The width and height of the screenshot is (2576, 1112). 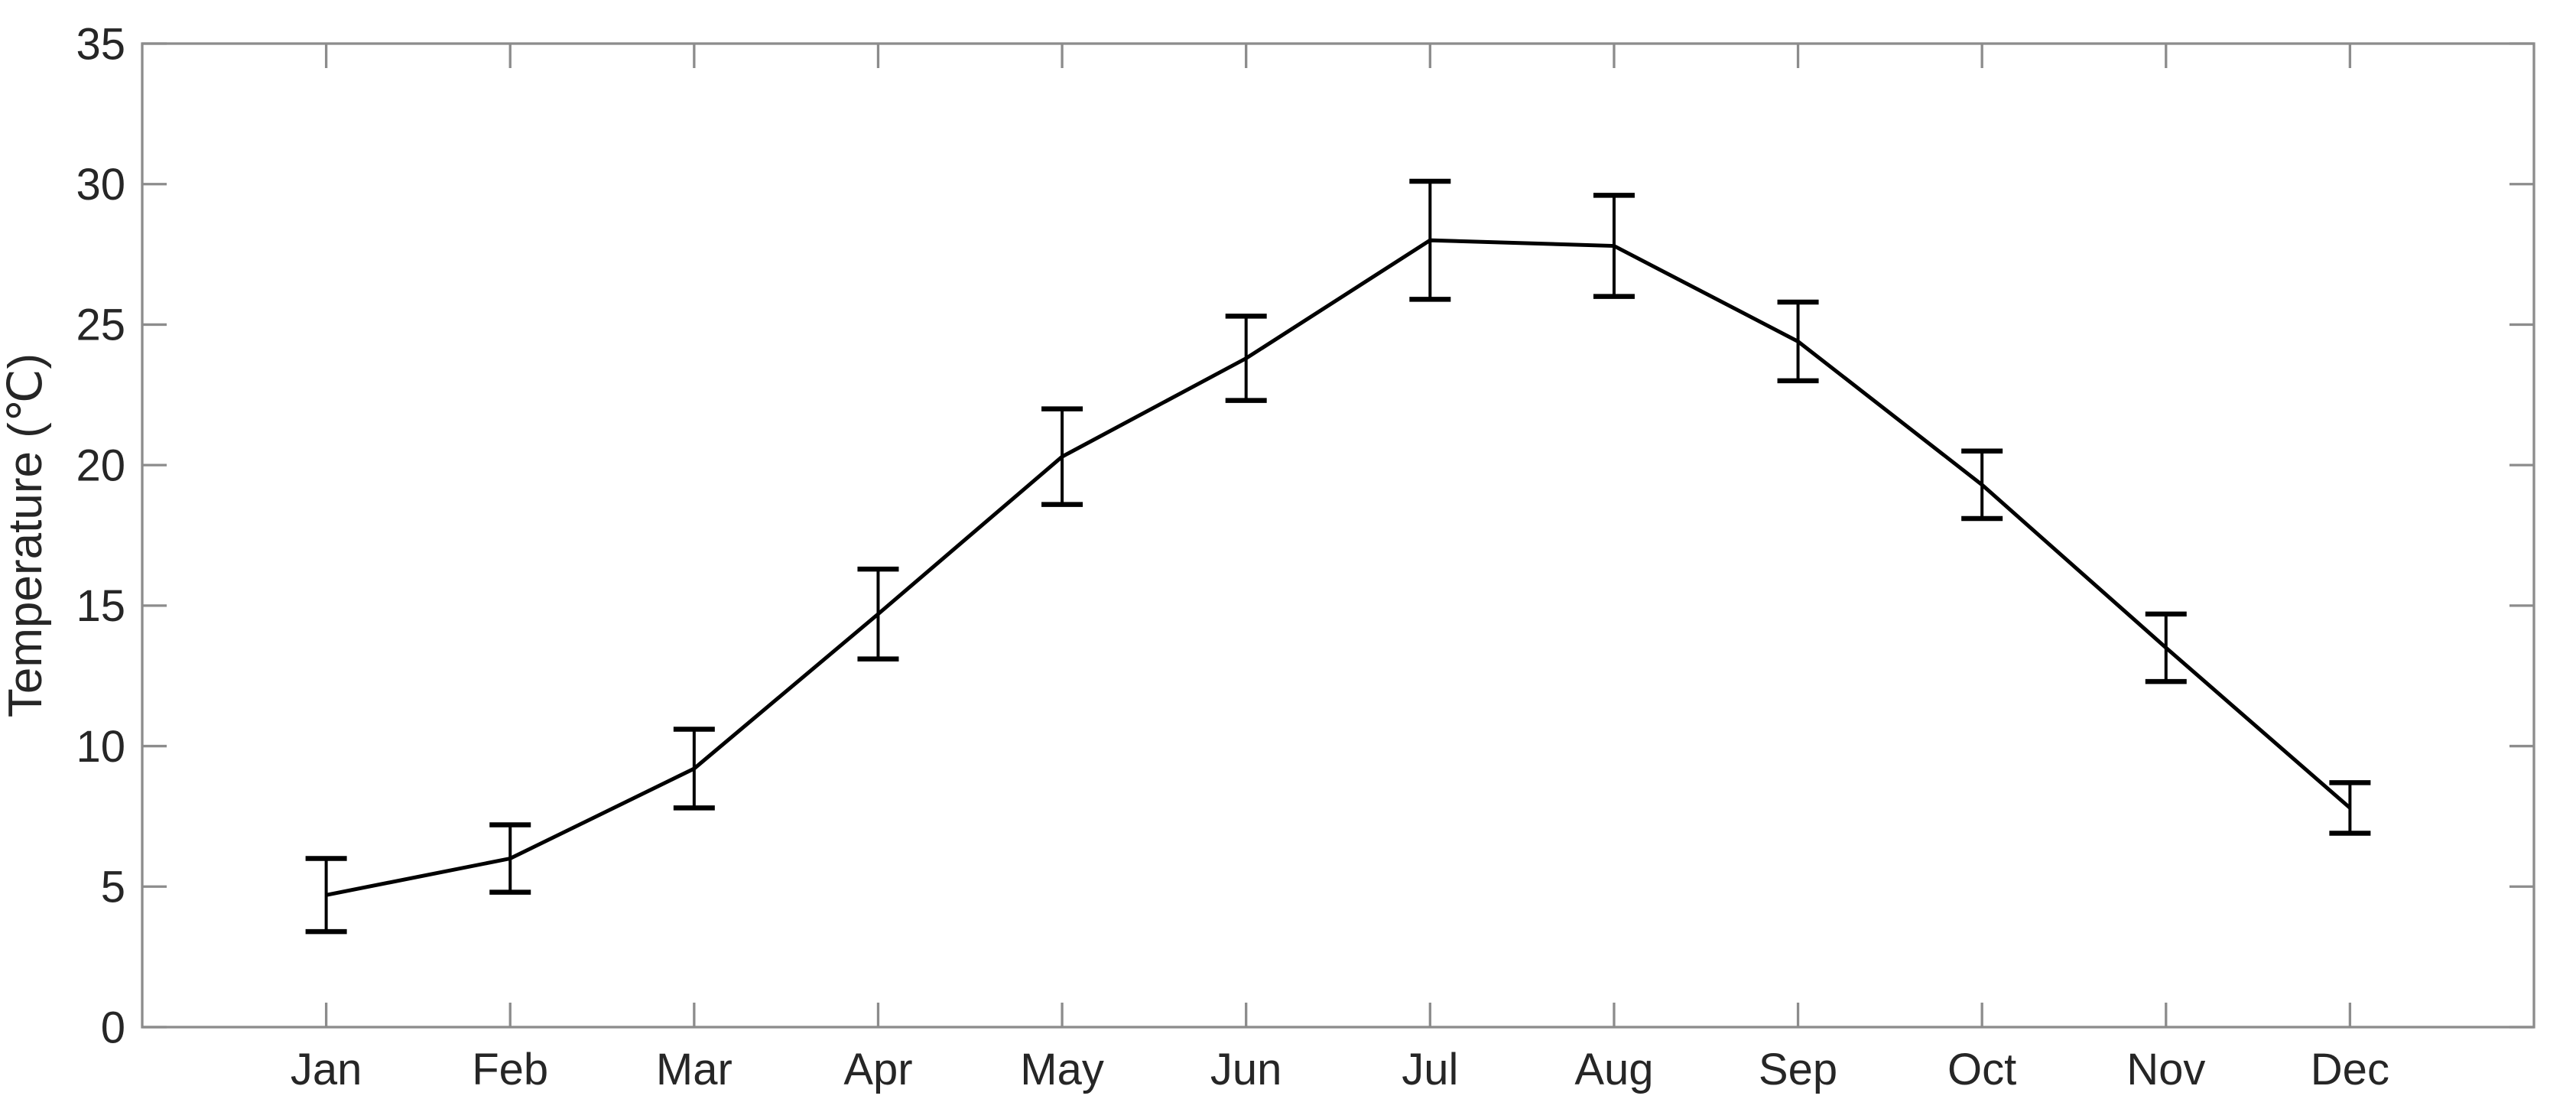 I want to click on x-tick-label: Dec, so click(x=2350, y=1070).